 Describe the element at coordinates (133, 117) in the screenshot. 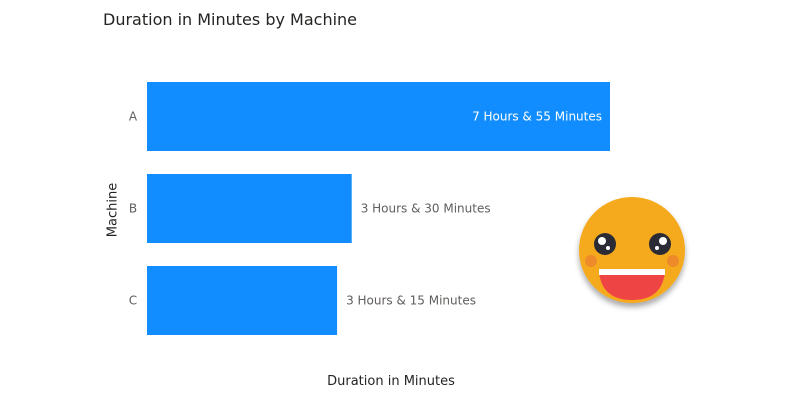

I see `y-tick-label: A` at that location.